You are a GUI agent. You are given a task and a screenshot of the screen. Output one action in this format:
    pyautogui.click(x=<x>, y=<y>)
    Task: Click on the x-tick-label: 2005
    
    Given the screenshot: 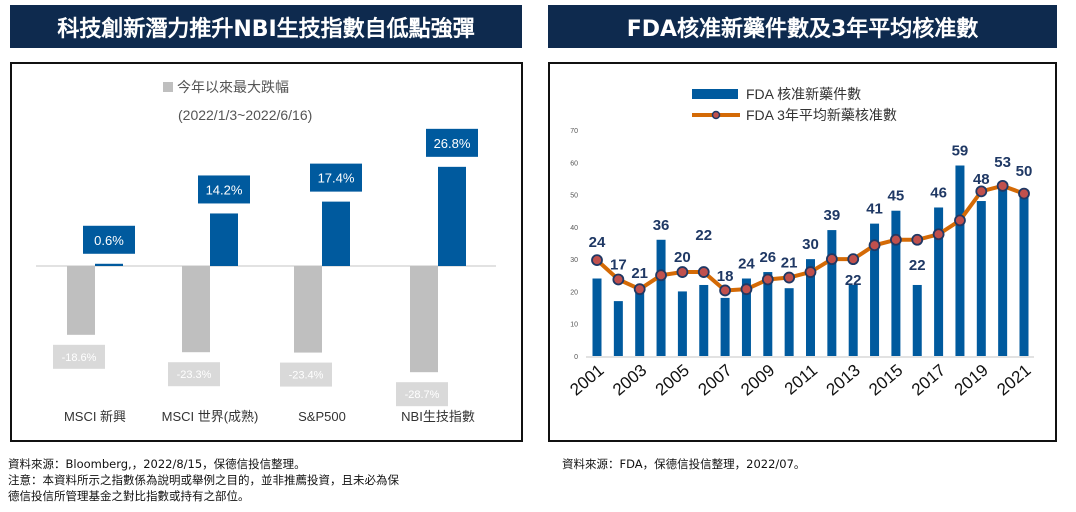 What is the action you would take?
    pyautogui.click(x=672, y=380)
    